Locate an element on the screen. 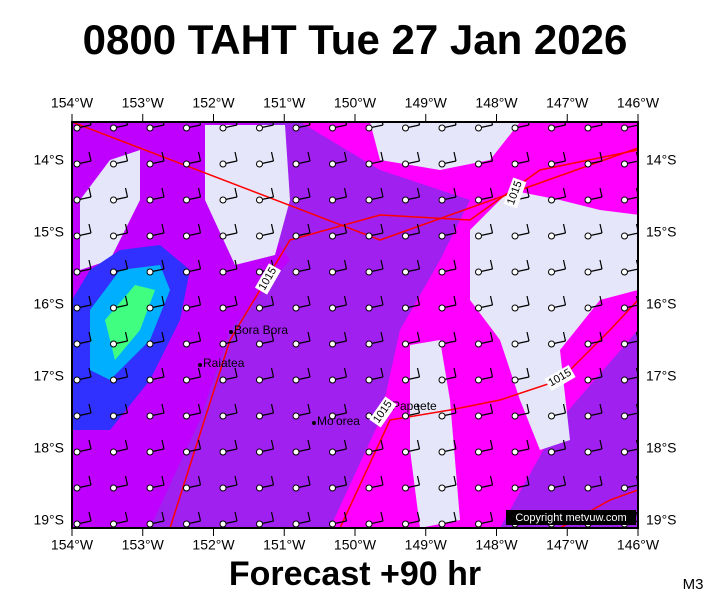 The width and height of the screenshot is (711, 600). place-name: Mo'orea is located at coordinates (338, 421).